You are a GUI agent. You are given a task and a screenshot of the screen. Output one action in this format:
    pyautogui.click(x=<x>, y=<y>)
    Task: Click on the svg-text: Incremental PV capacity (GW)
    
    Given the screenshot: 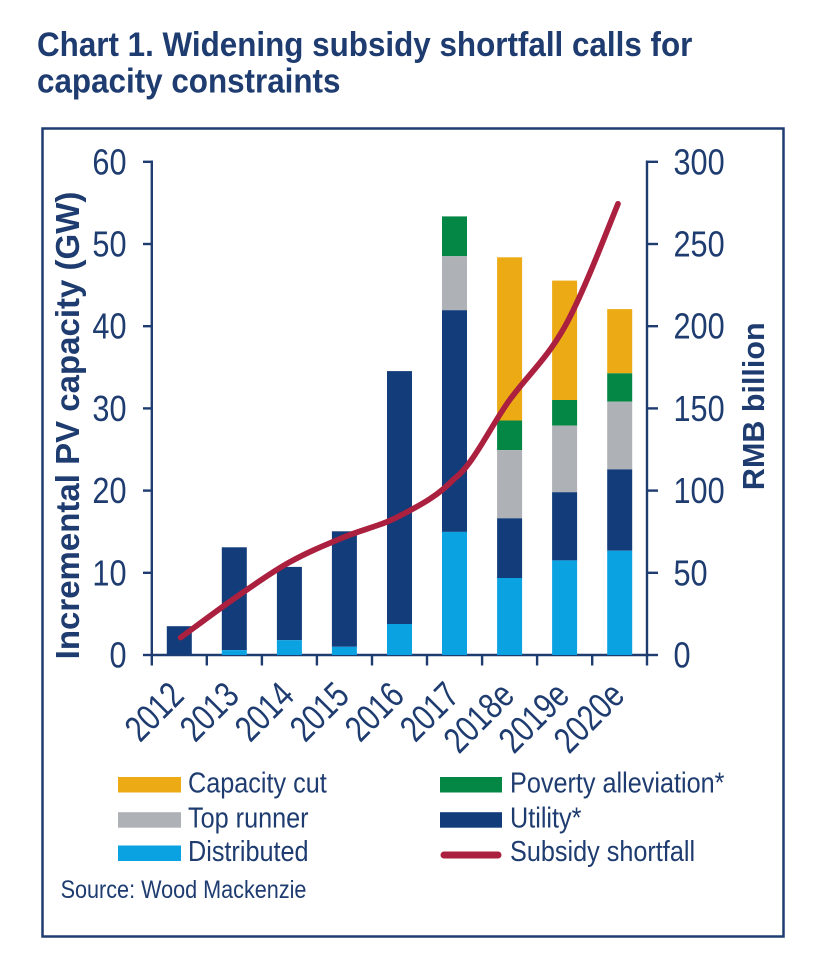 What is the action you would take?
    pyautogui.click(x=67, y=426)
    